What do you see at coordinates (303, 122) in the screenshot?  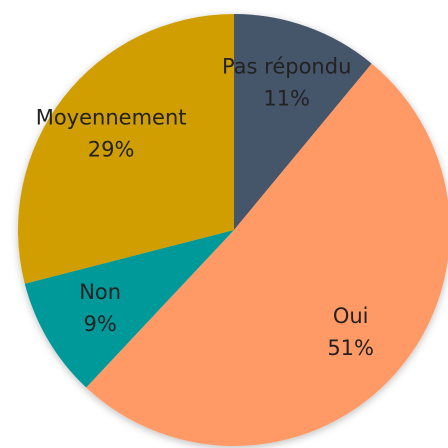 I see `pie-slice` at bounding box center [303, 122].